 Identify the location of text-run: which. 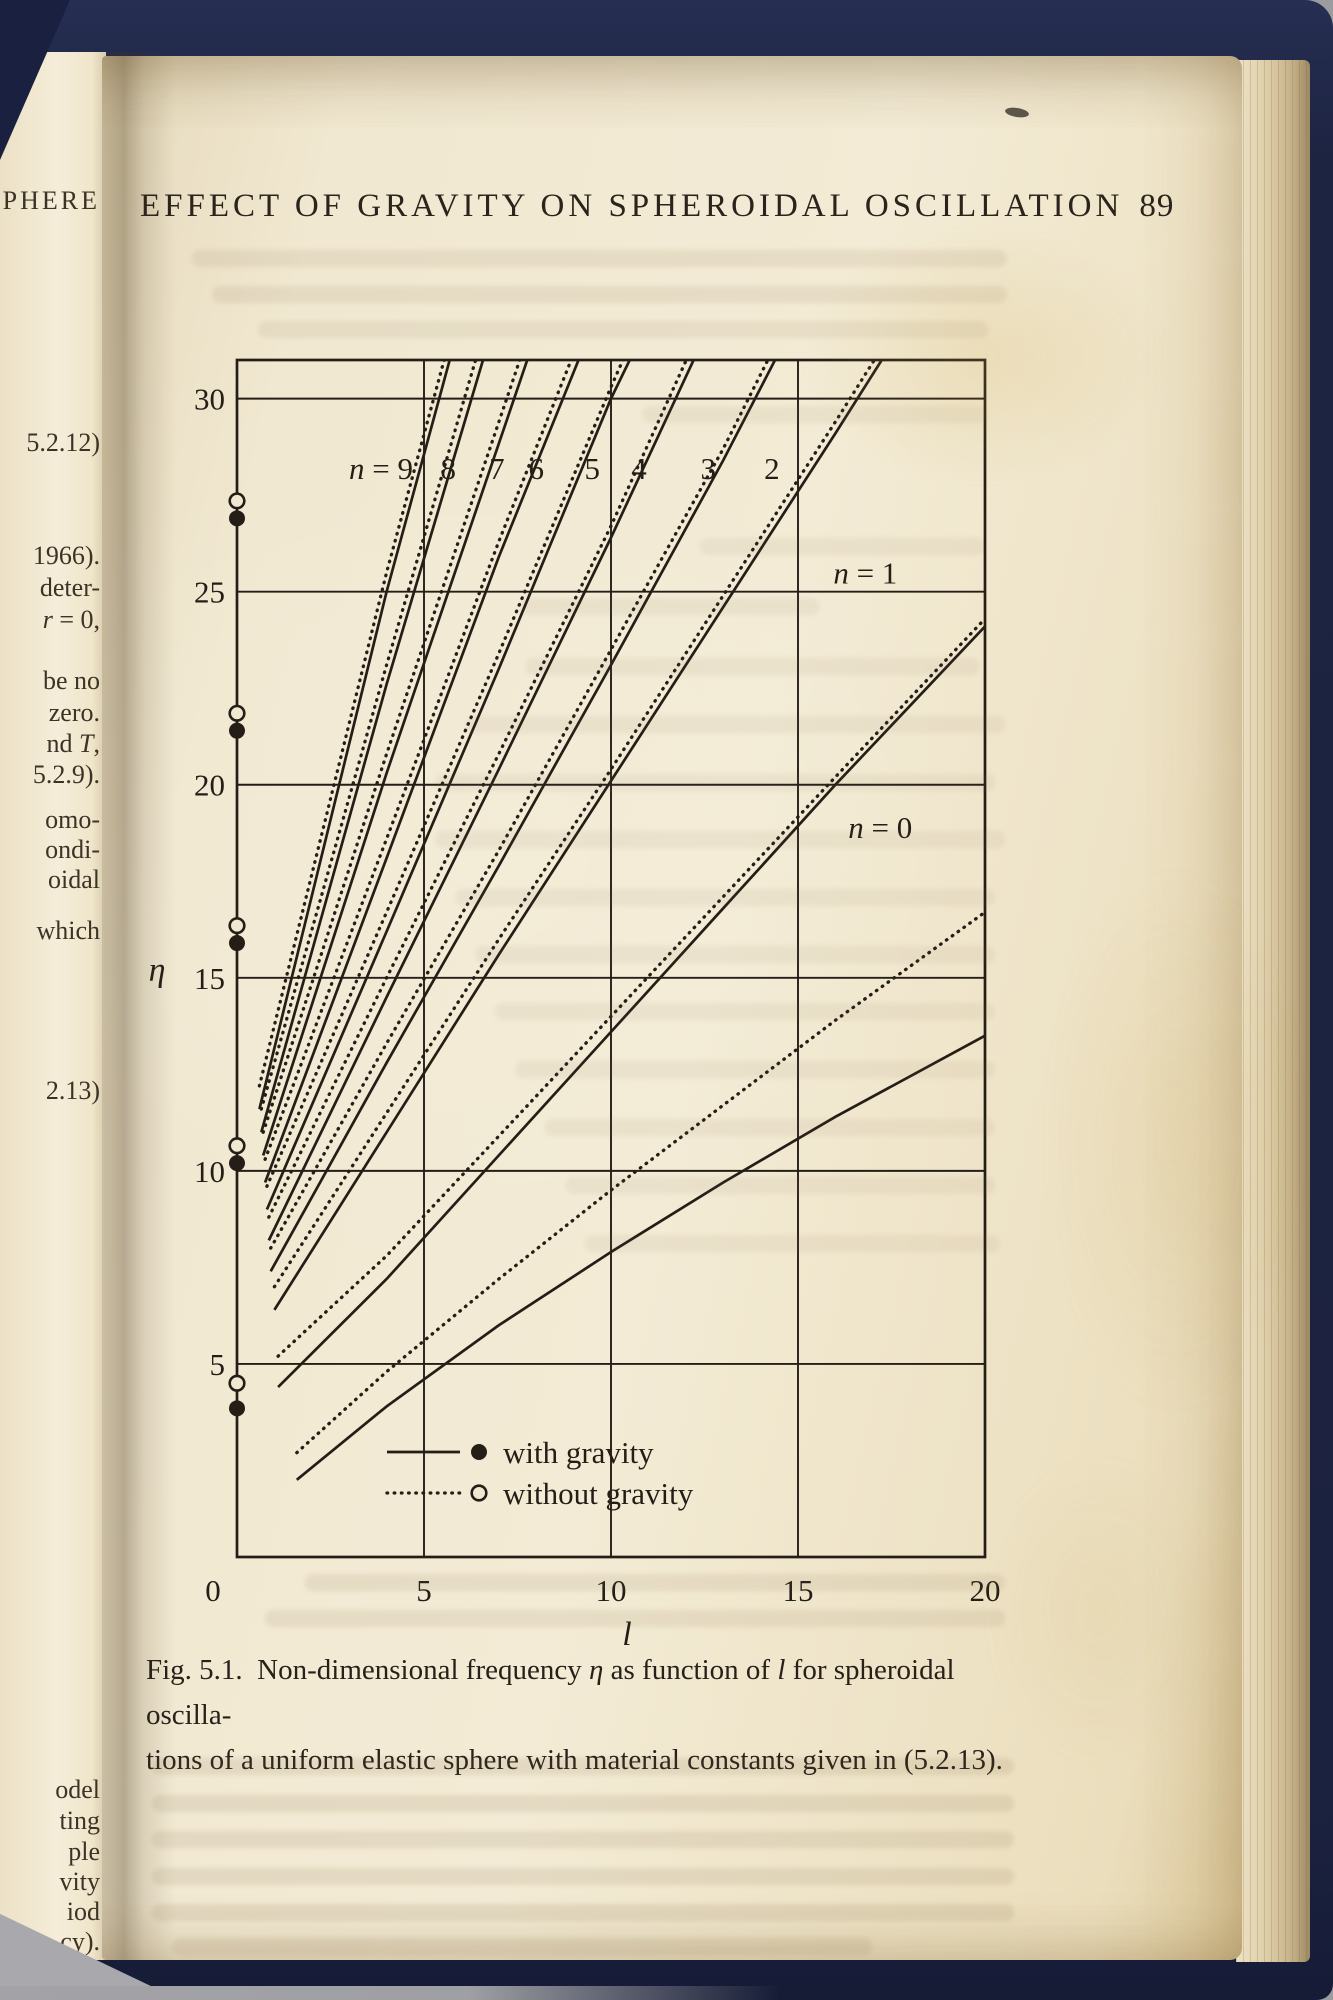
(68, 930).